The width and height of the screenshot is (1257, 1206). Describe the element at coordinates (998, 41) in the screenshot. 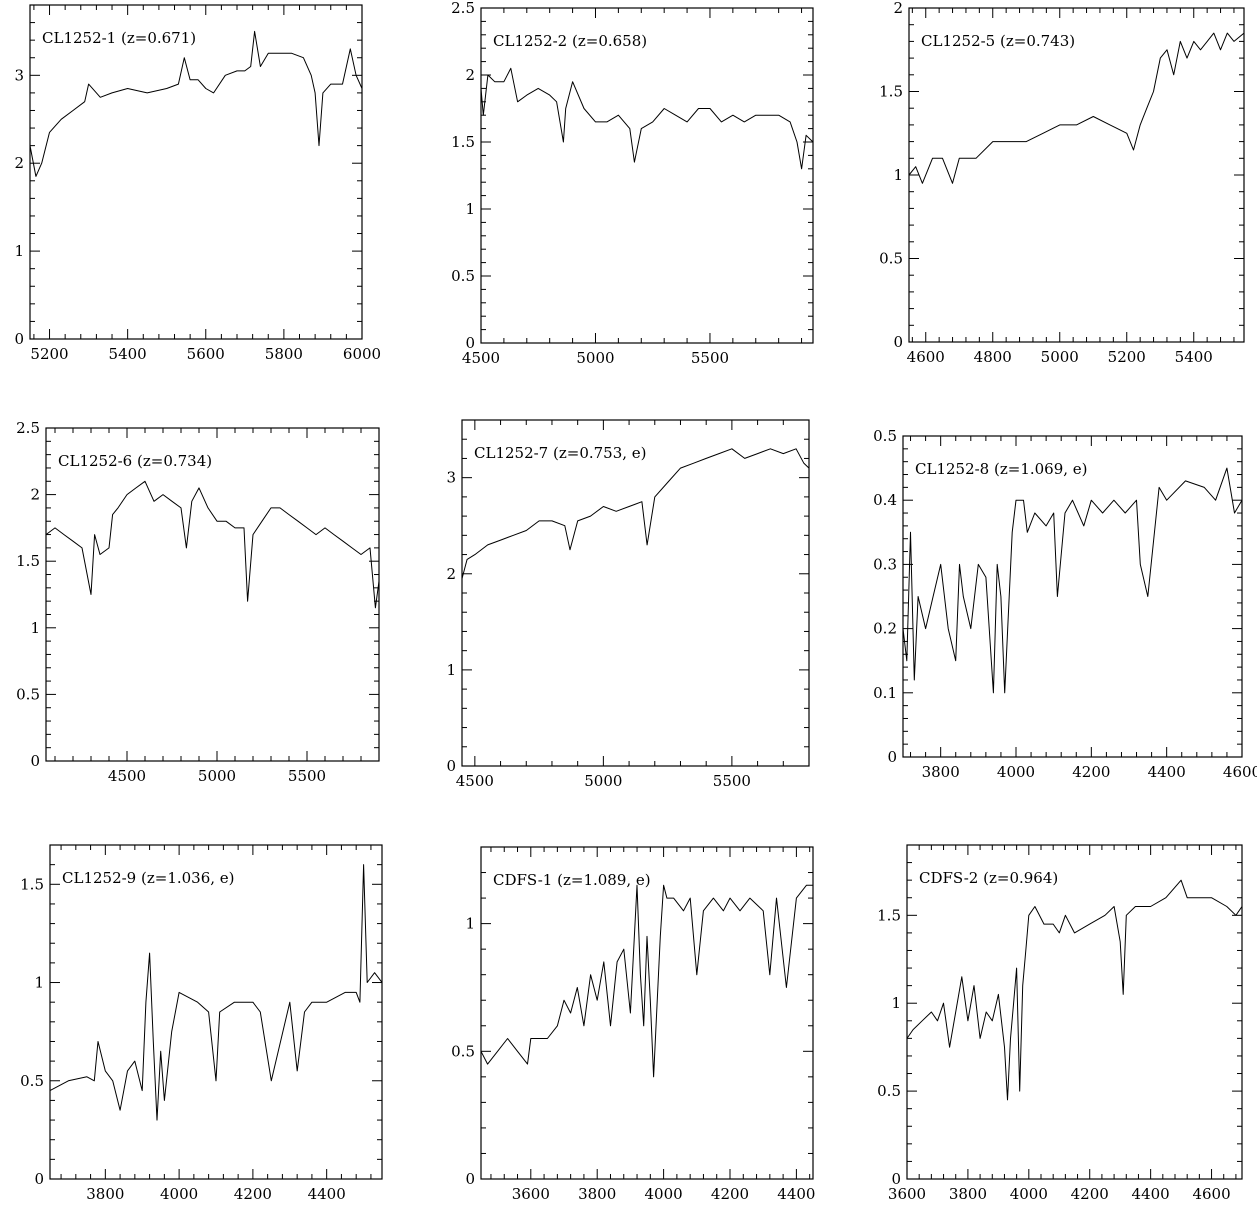

I see `panel-title: CL1252-5 (z=0.743)` at that location.